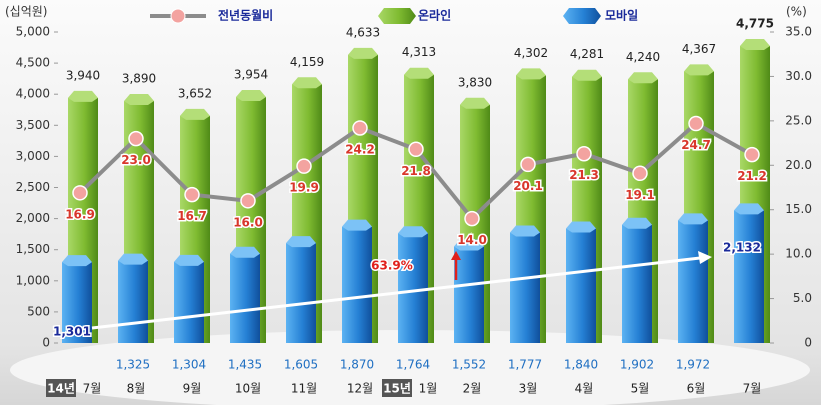 The height and width of the screenshot is (405, 821). What do you see at coordinates (475, 82) in the screenshot?
I see `data-label: 3,830` at bounding box center [475, 82].